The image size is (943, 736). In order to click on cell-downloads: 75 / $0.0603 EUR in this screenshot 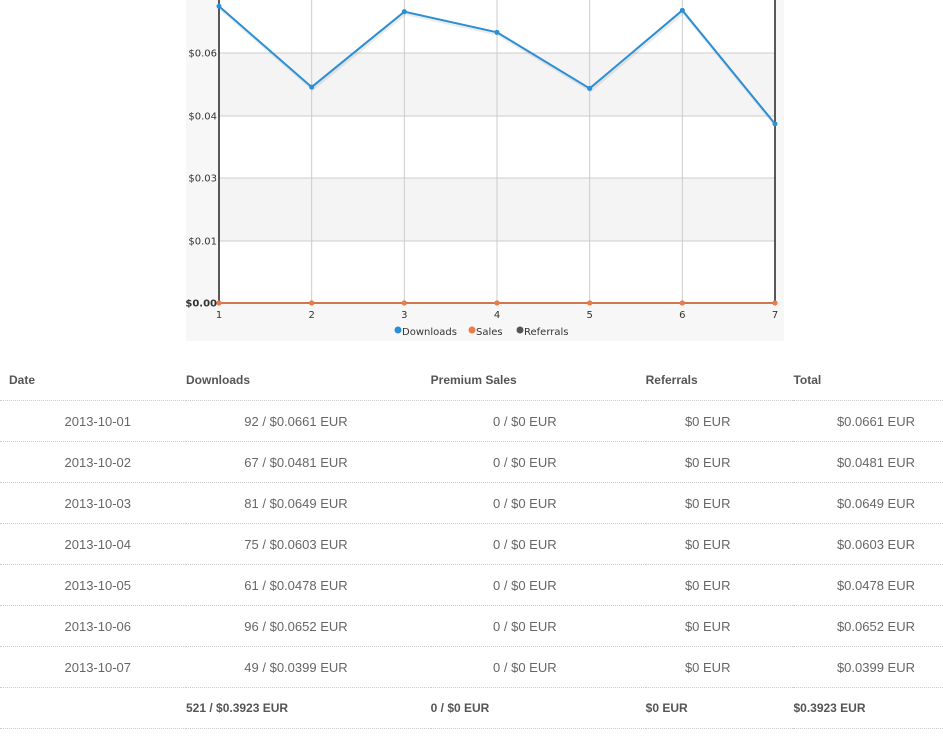, I will do `click(308, 544)`.